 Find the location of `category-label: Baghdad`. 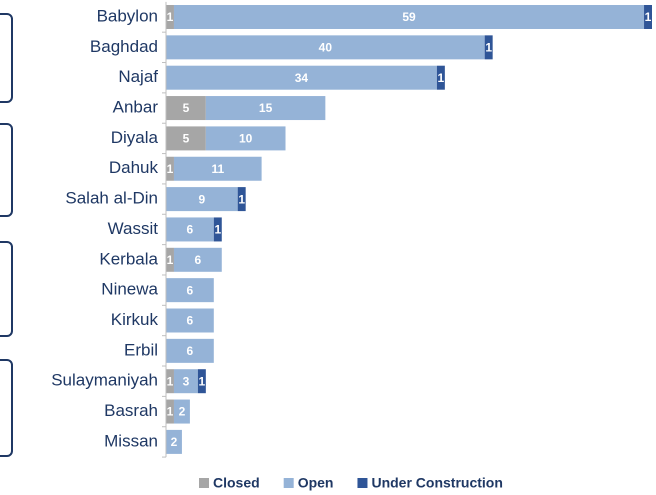

category-label: Baghdad is located at coordinates (124, 46).